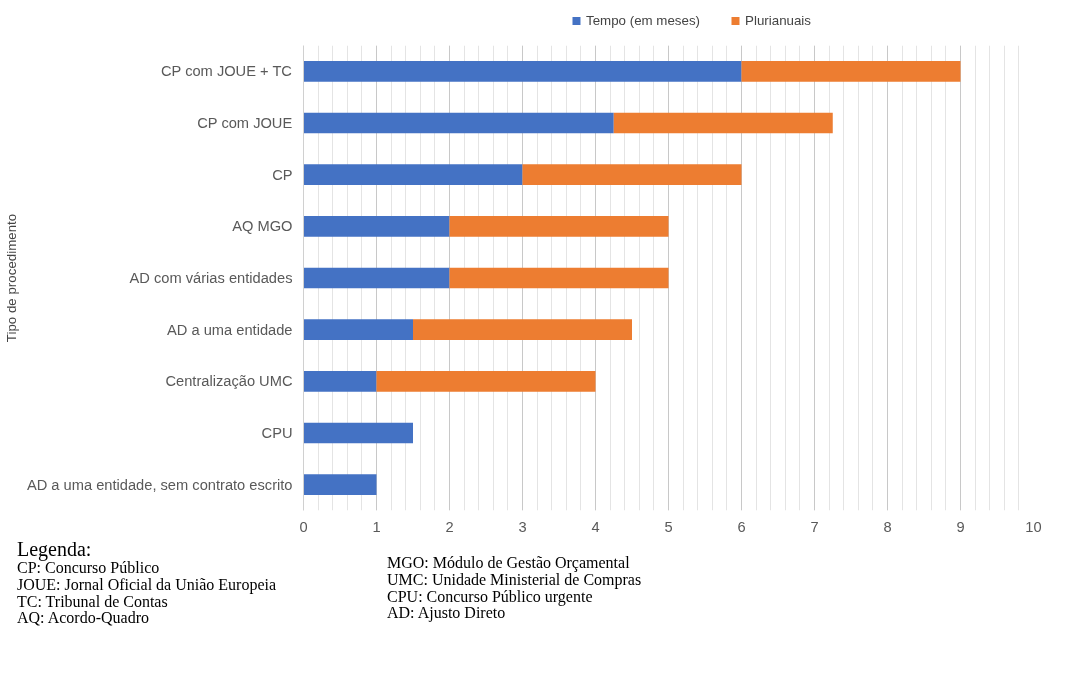 The height and width of the screenshot is (682, 1089). Describe the element at coordinates (741, 526) in the screenshot. I see `x-tick-label: 6` at that location.